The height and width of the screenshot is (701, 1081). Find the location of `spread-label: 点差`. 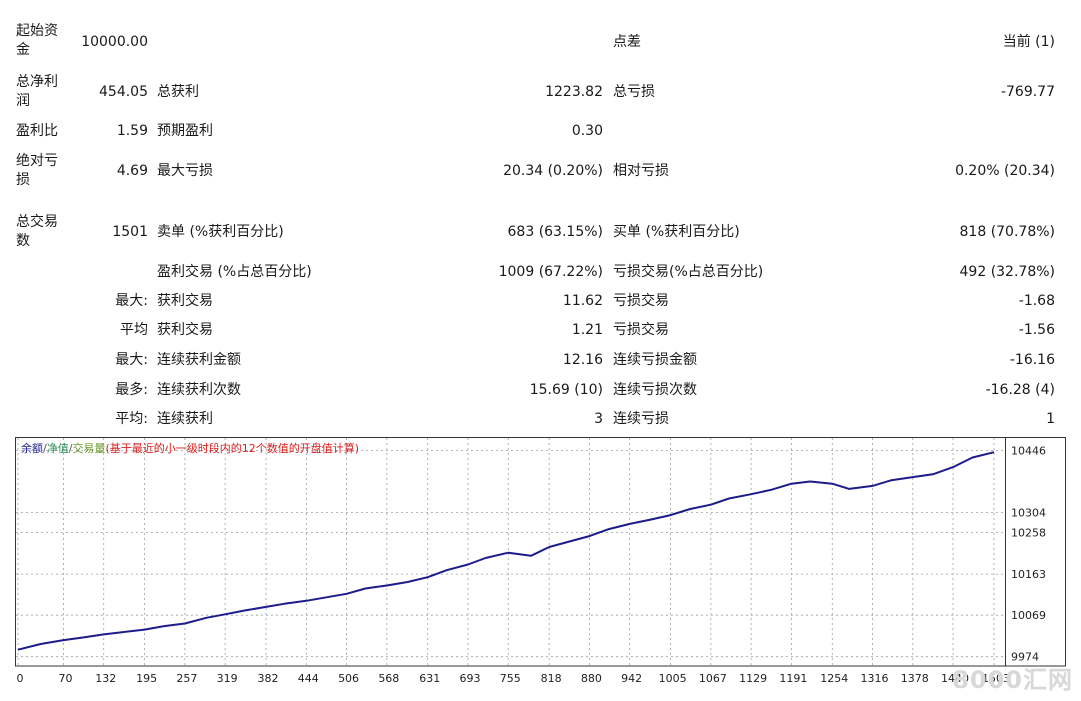

spread-label: 点差 is located at coordinates (627, 42).